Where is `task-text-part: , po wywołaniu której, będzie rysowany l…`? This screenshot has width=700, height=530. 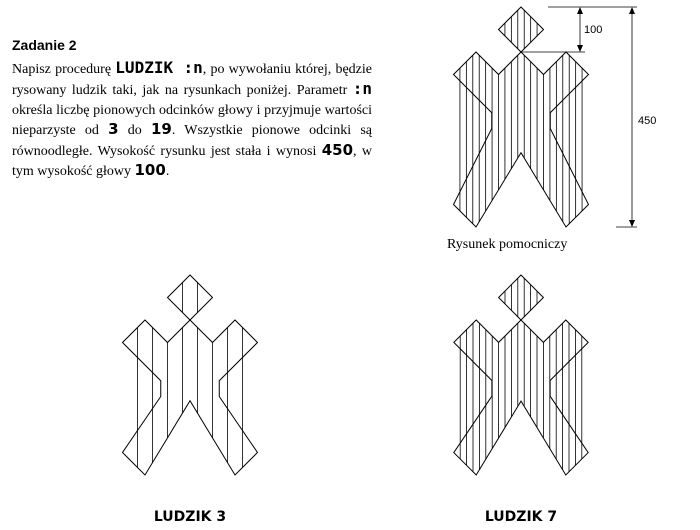 task-text-part: , po wywołaniu której, będzie rysowany l… is located at coordinates (192, 80).